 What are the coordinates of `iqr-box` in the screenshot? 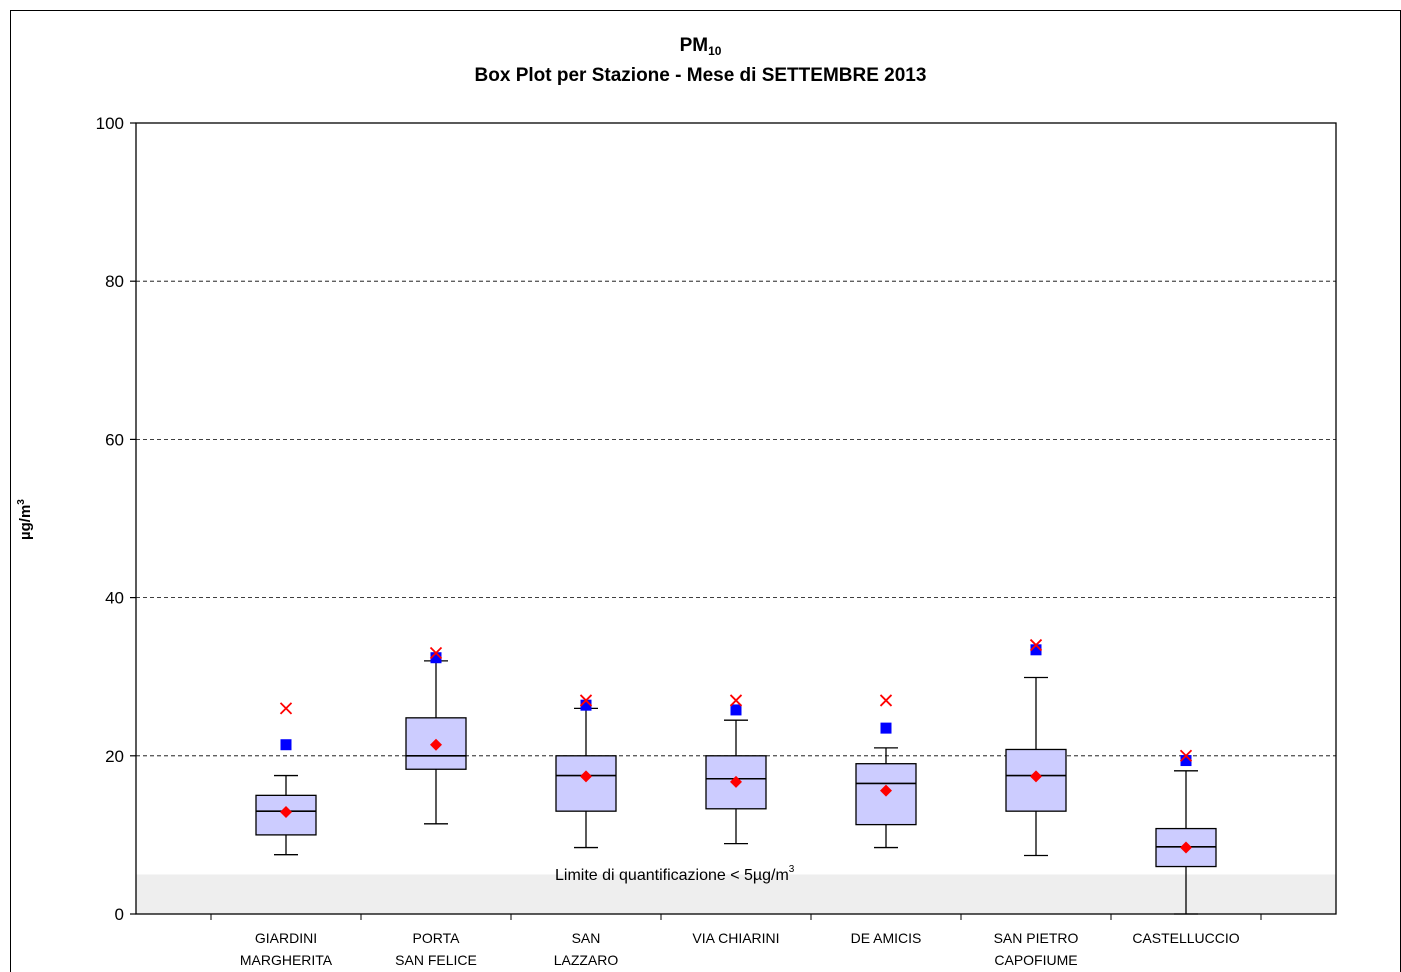 It's located at (586, 783).